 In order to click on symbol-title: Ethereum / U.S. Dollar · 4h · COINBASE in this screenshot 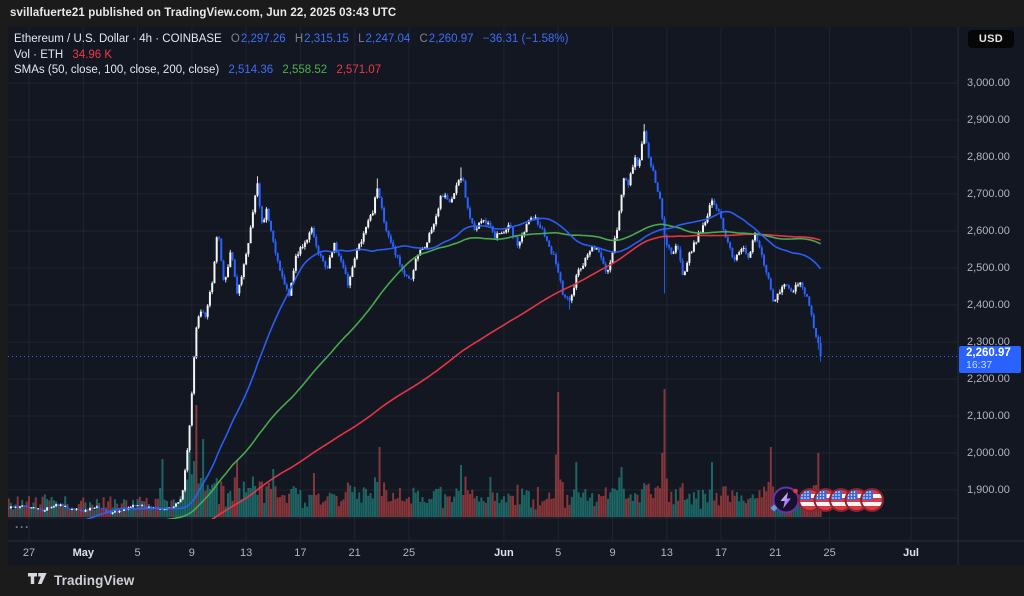, I will do `click(118, 39)`.